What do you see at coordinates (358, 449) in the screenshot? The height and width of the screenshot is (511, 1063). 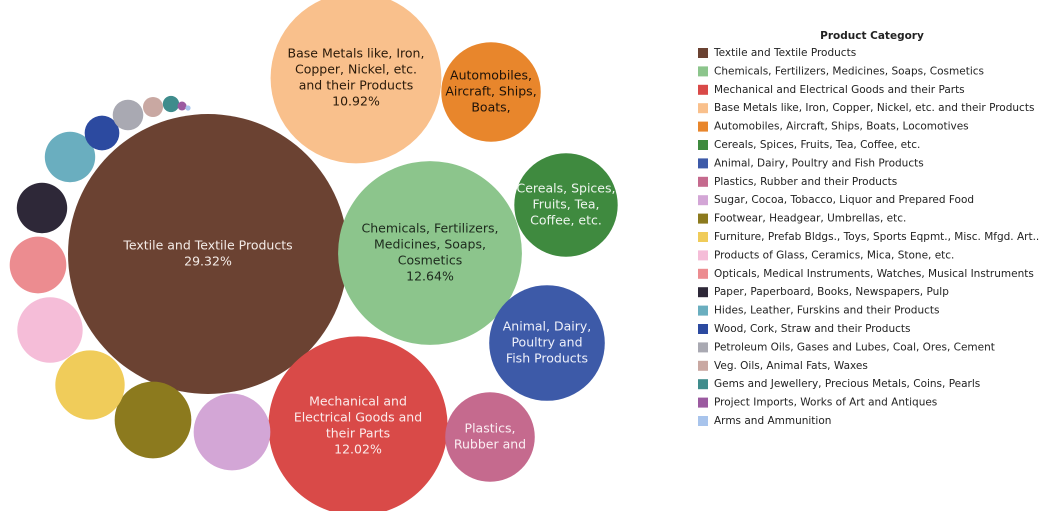 I see `value-label: 12.02%` at bounding box center [358, 449].